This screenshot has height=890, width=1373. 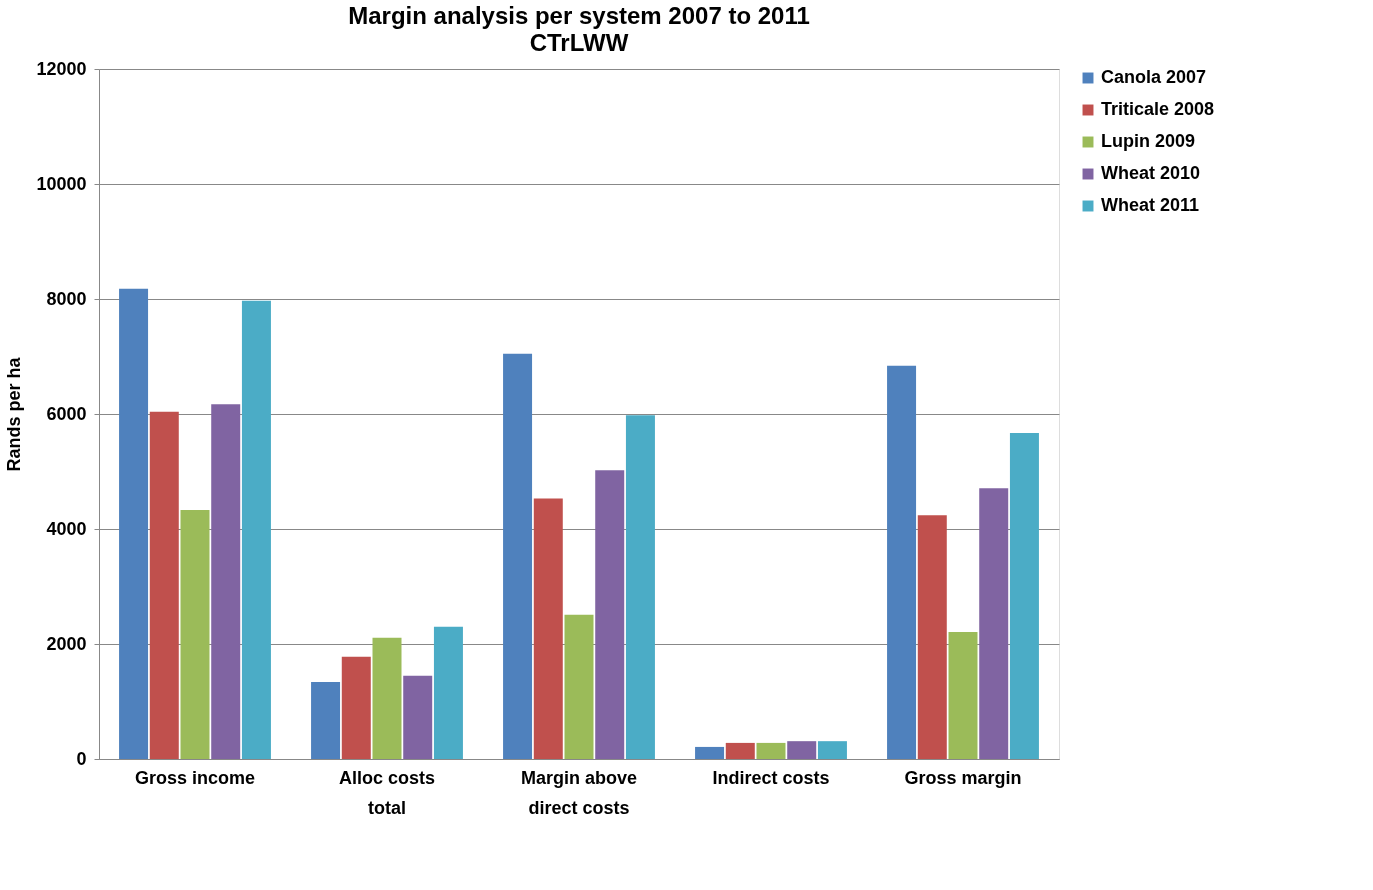 I want to click on y-tick-label: 8000, so click(x=66, y=298).